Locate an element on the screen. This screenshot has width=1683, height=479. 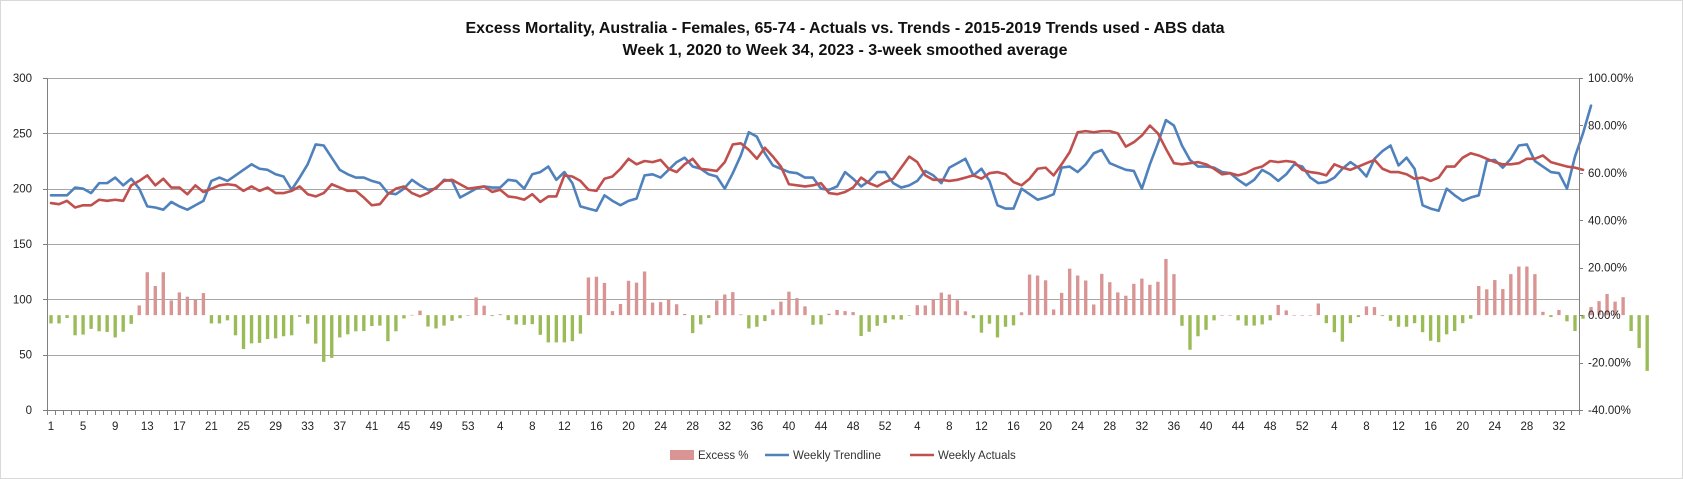
x-tick-label: 49 is located at coordinates (436, 427).